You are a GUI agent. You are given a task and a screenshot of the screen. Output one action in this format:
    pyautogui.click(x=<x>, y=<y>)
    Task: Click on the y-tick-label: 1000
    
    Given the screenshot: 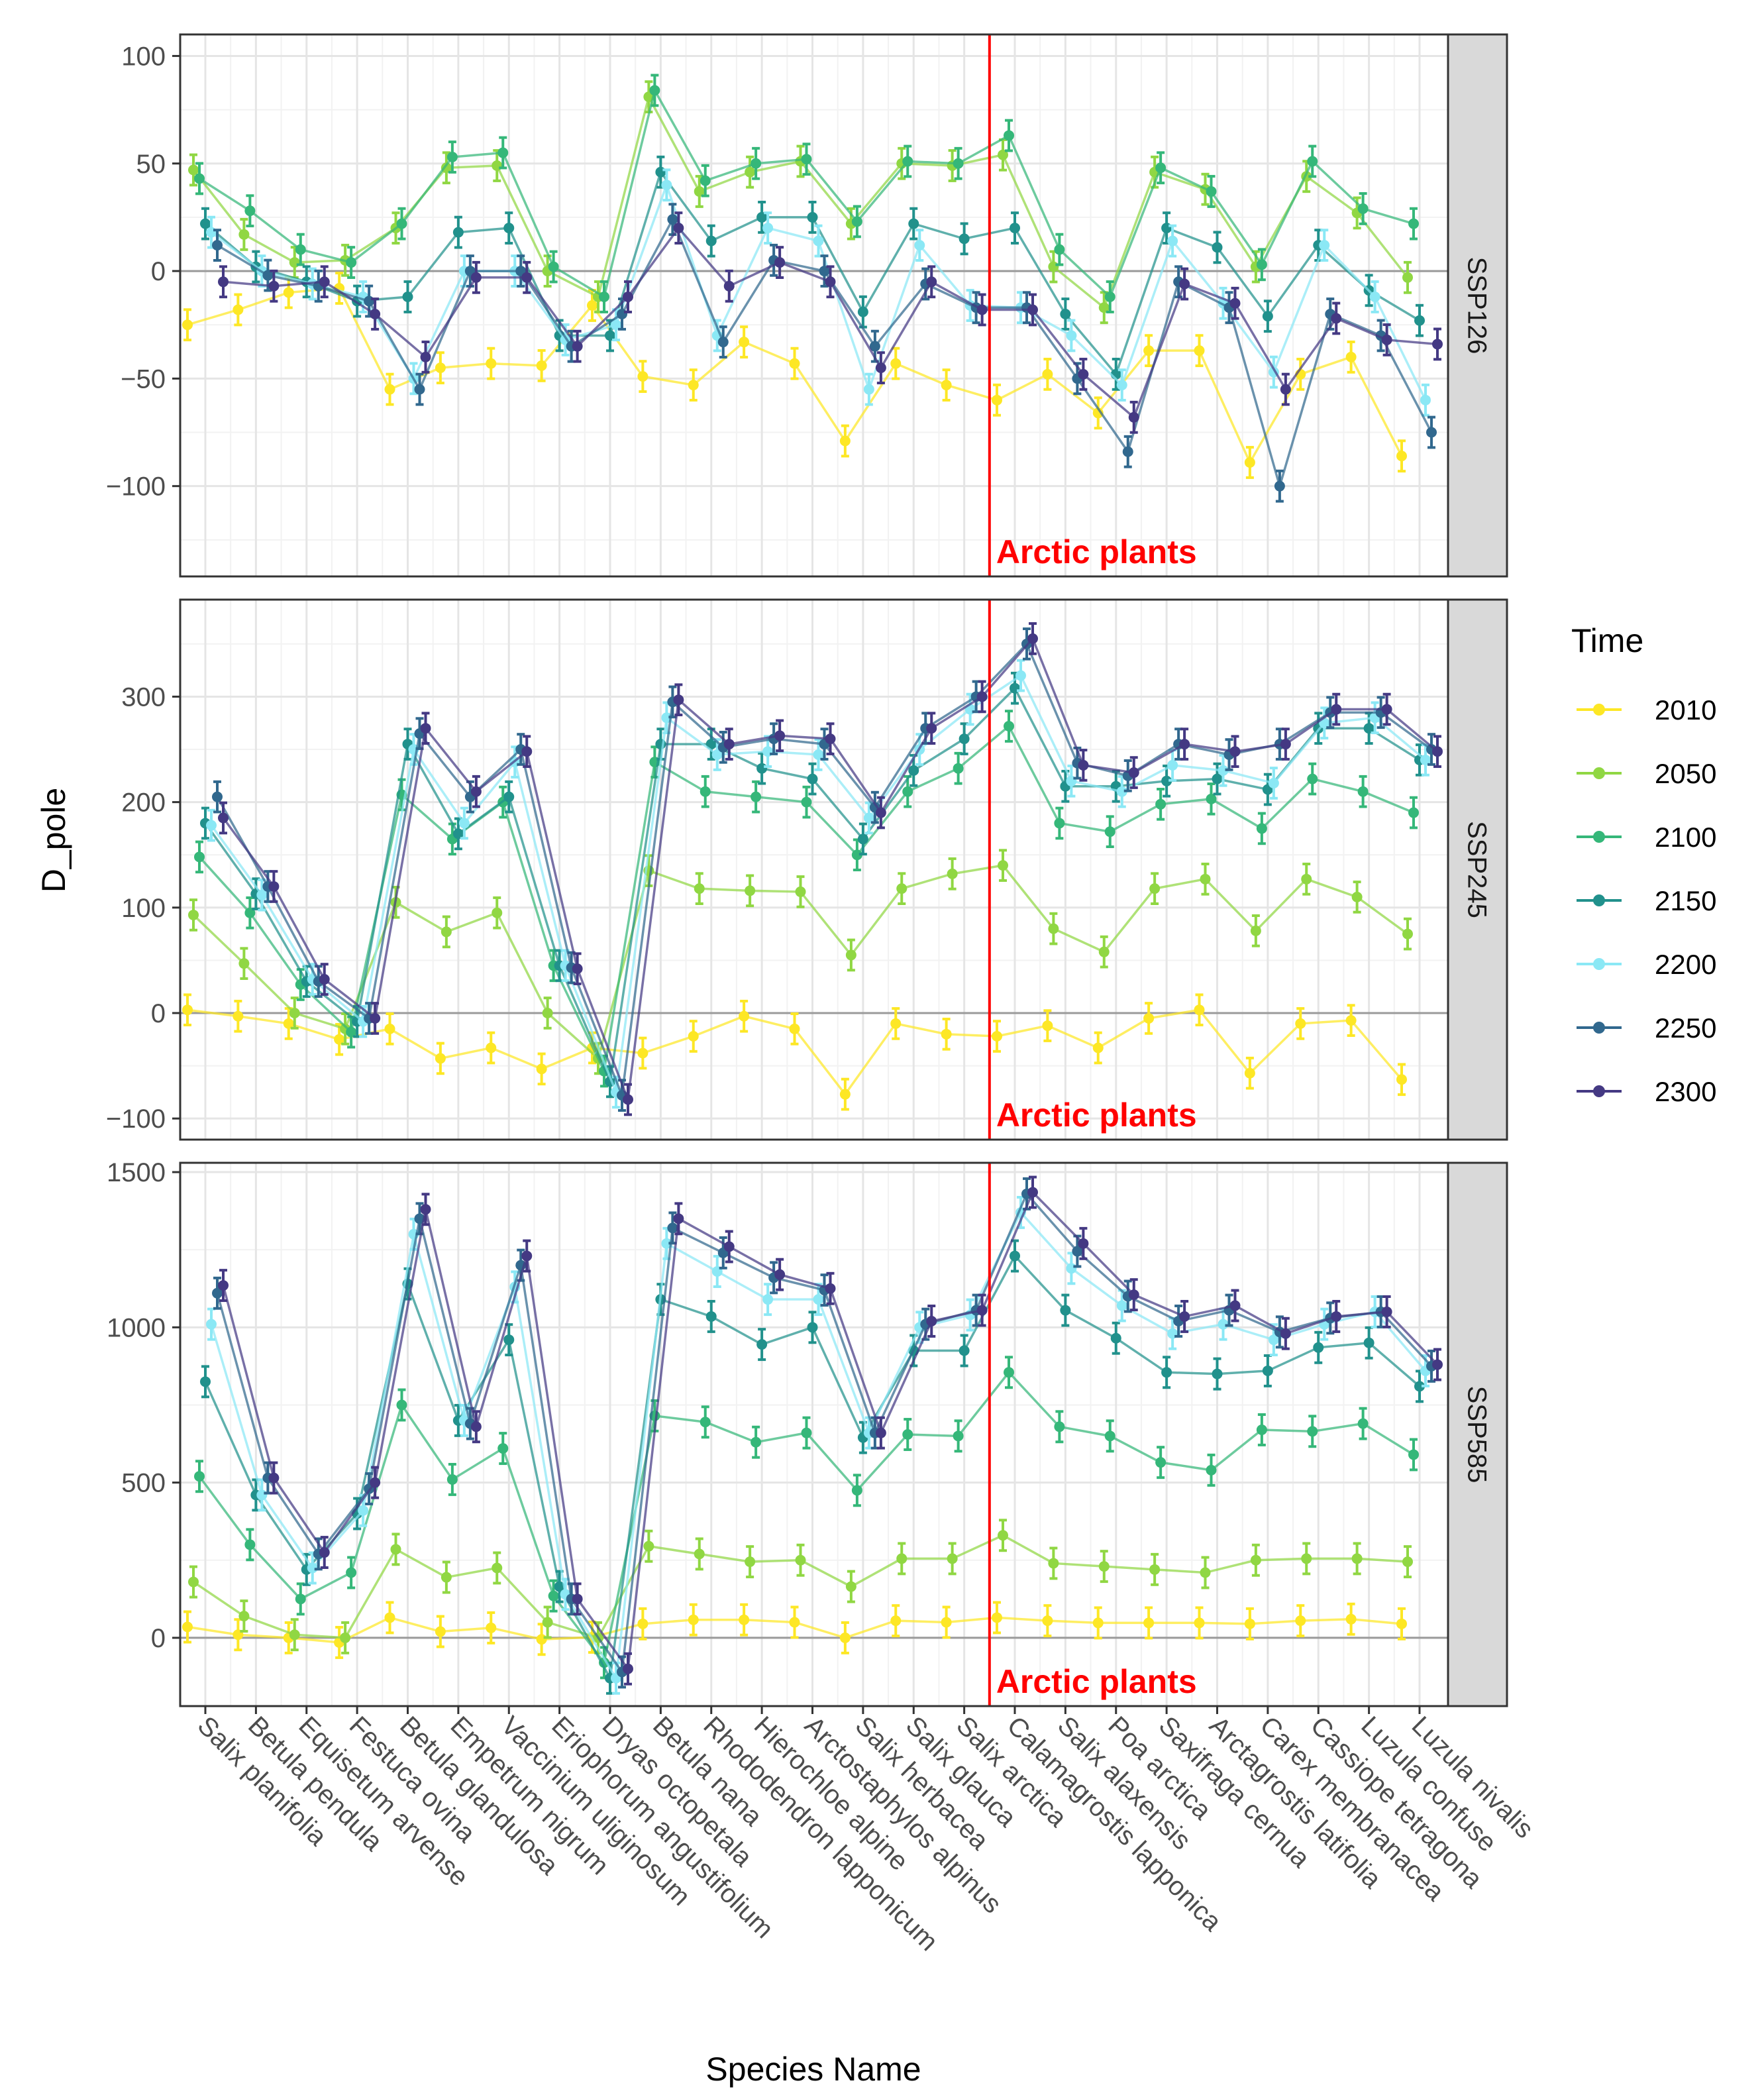 What is the action you would take?
    pyautogui.click(x=136, y=1327)
    